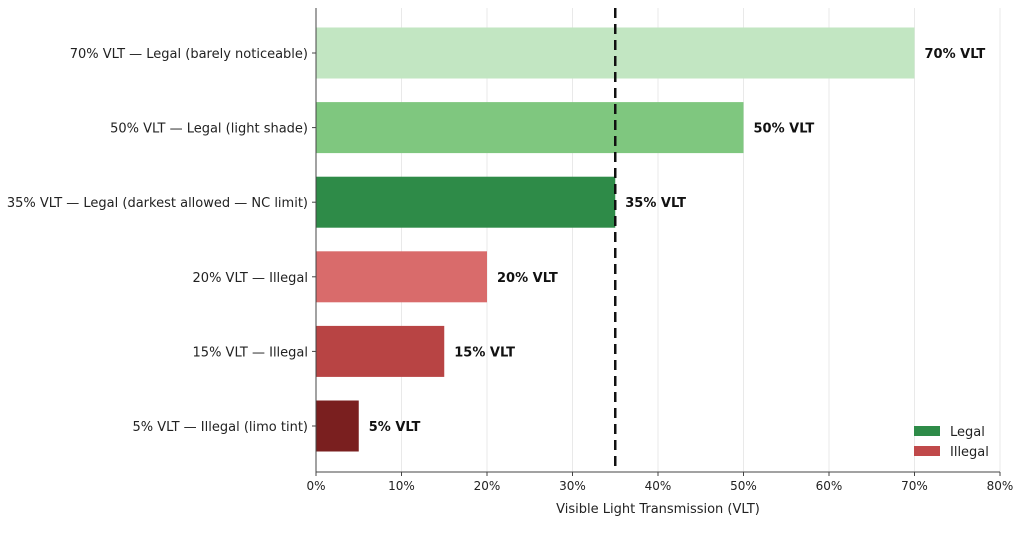 The width and height of the screenshot is (1024, 544). I want to click on bar-value-label: 5% VLT, so click(395, 427).